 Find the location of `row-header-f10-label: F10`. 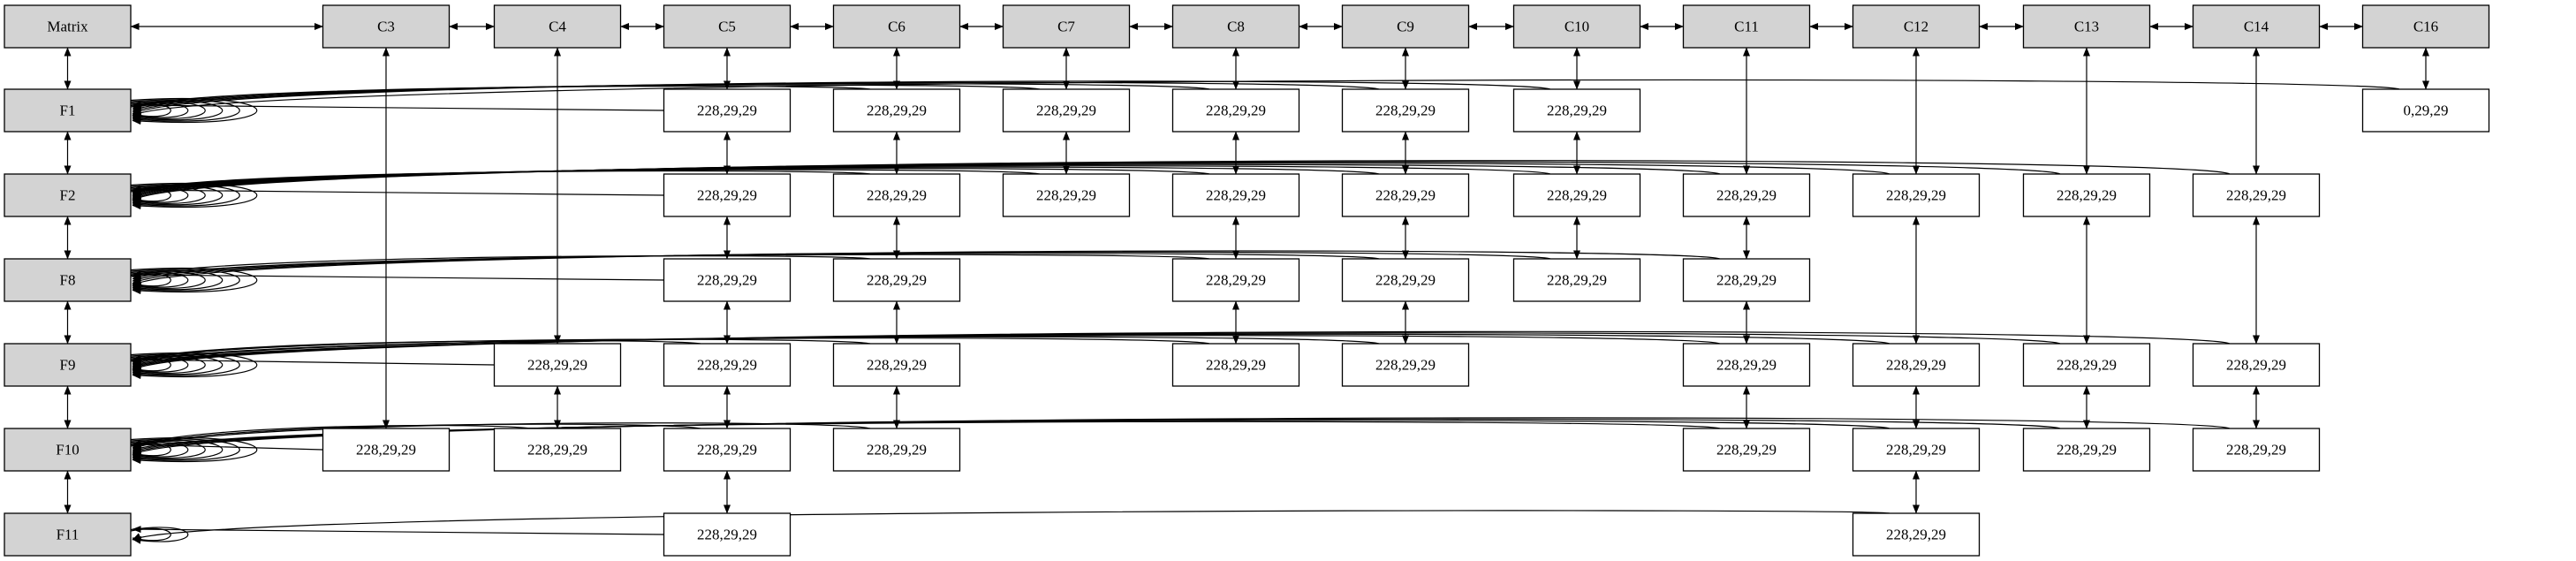

row-header-f10-label: F10 is located at coordinates (67, 450).